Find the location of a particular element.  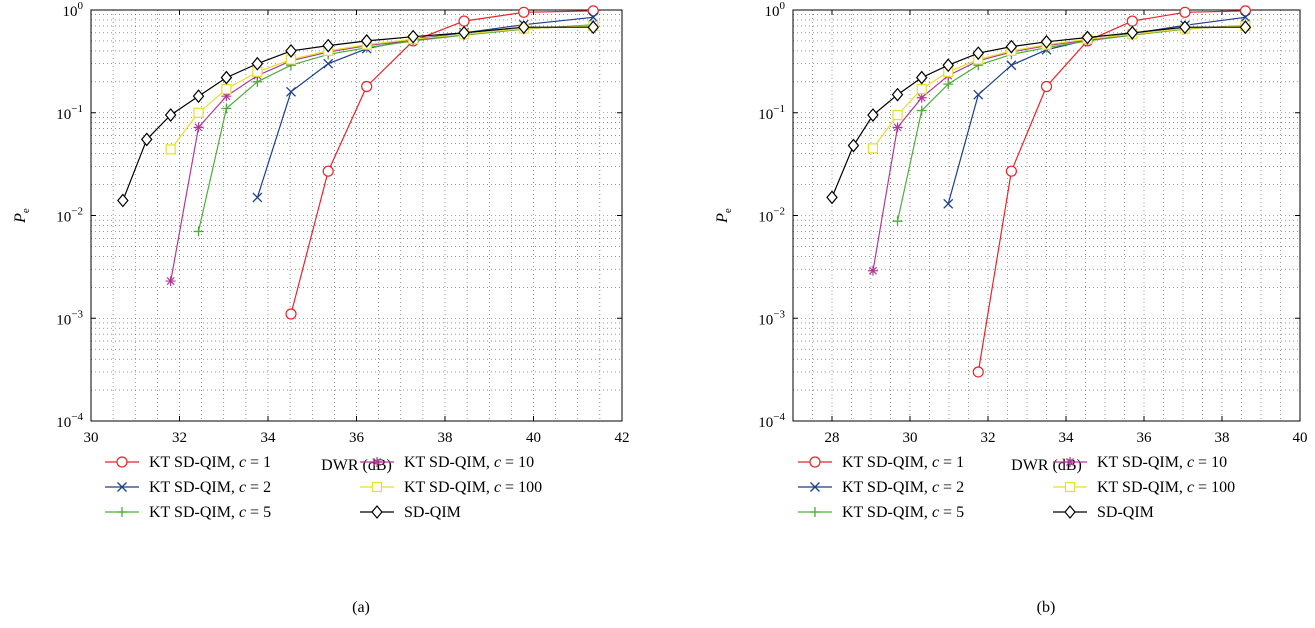

y-tick-label: 10⁻³ is located at coordinates (69, 318).